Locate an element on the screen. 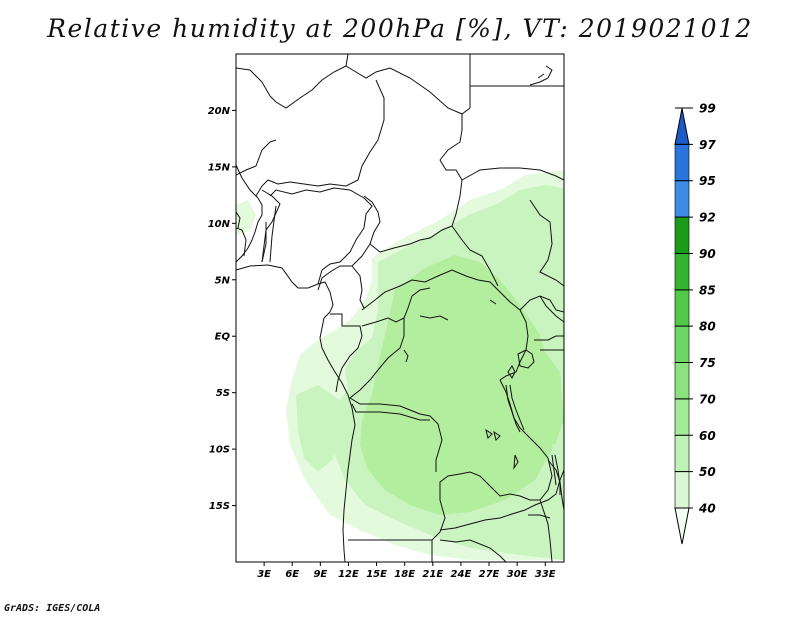 The height and width of the screenshot is (618, 800). lon-tick-label: 15E is located at coordinates (376, 574).